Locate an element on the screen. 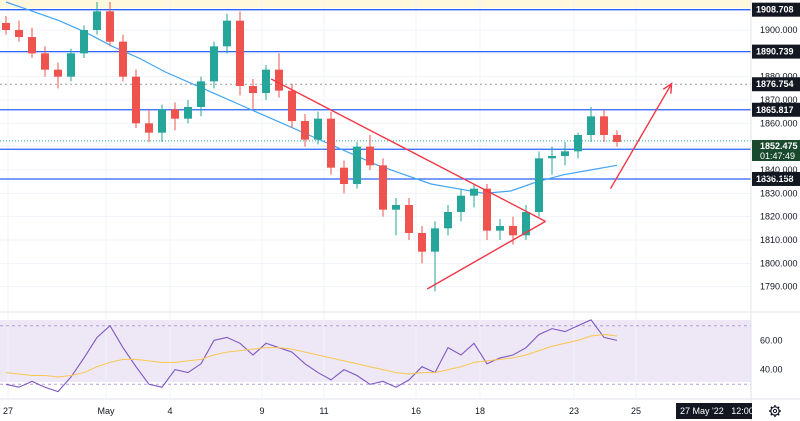 The height and width of the screenshot is (421, 800). time-tick-label: May is located at coordinates (106, 411).